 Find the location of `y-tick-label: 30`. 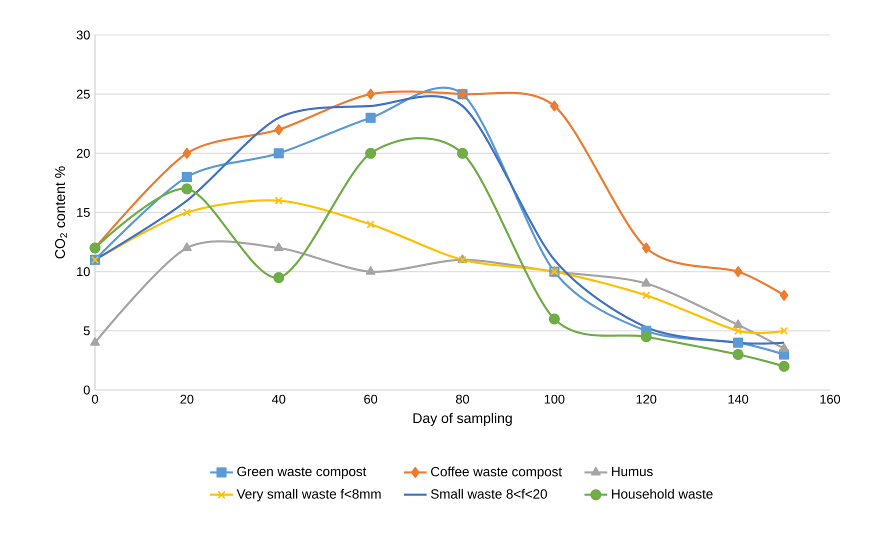

y-tick-label: 30 is located at coordinates (83, 35).